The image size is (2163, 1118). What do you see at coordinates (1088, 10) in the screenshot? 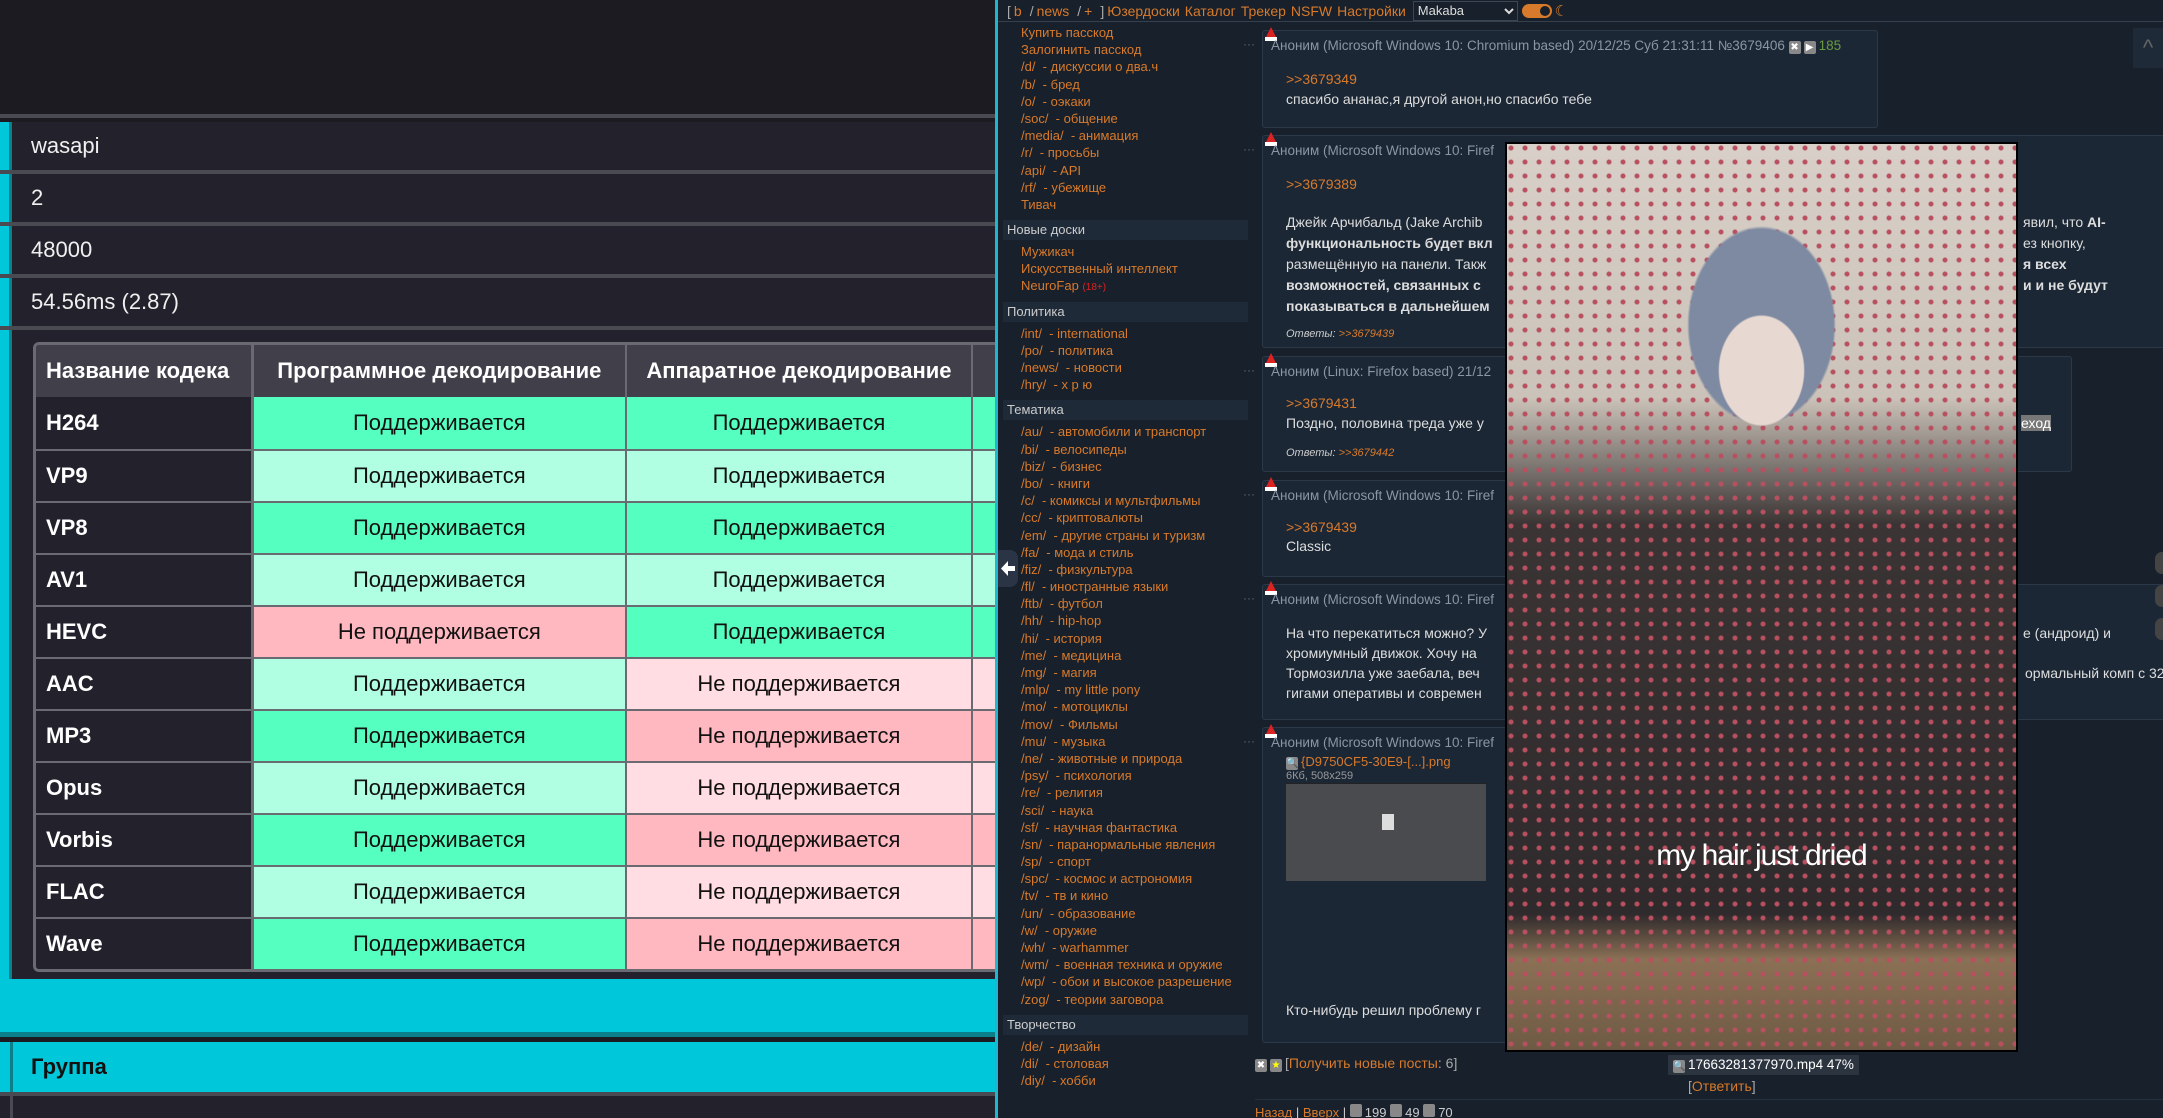
I see `nav-link-plus: +` at bounding box center [1088, 10].